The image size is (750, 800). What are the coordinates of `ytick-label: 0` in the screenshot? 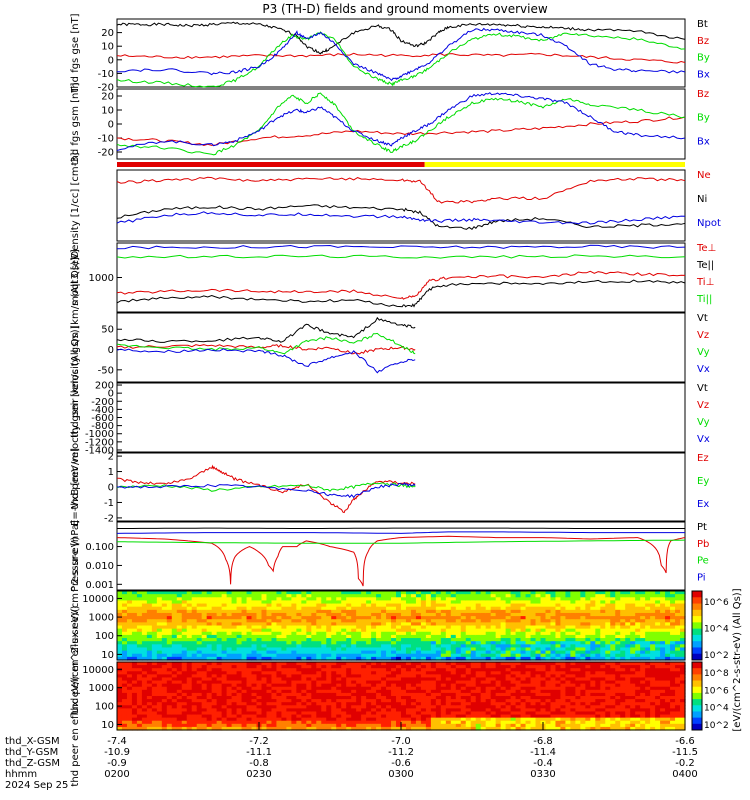 It's located at (111, 60).